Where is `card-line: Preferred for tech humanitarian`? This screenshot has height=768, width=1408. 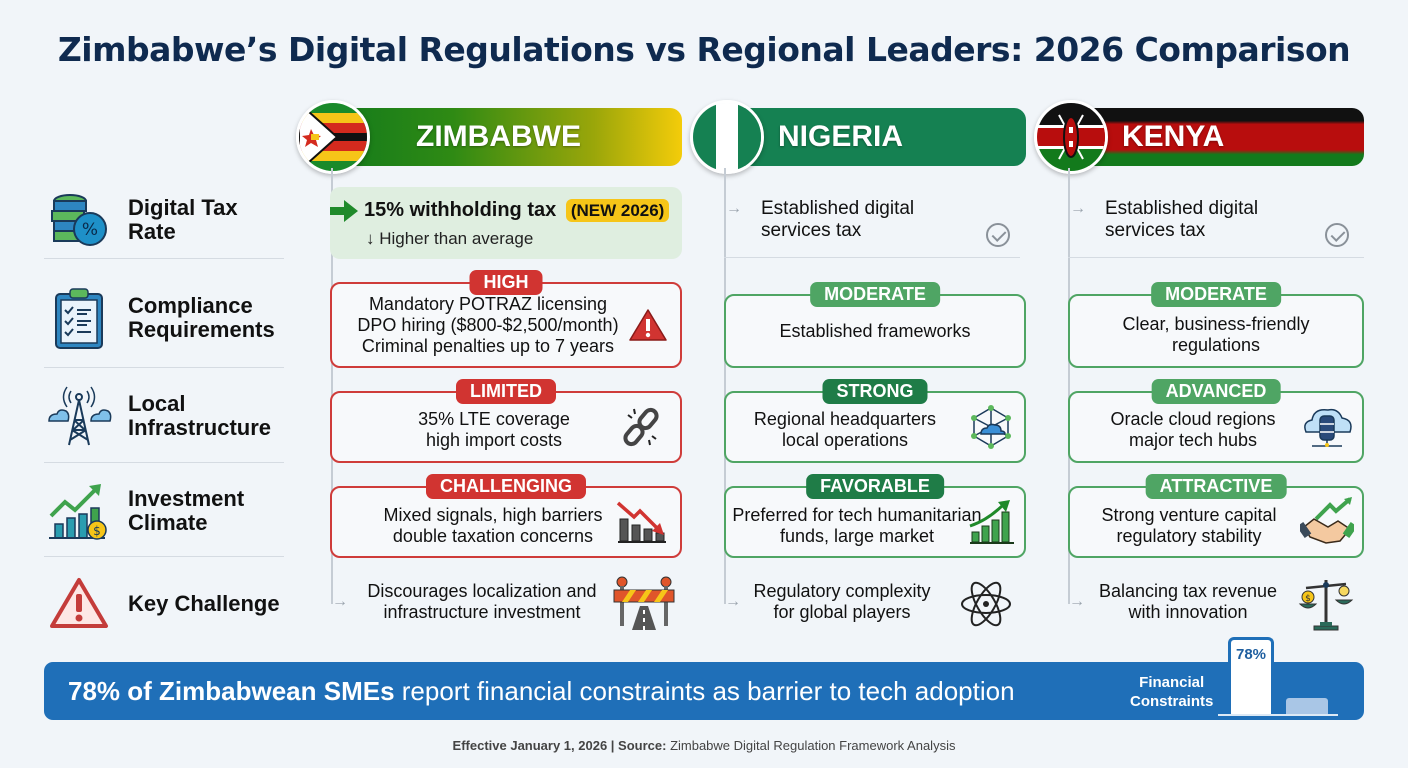 card-line: Preferred for tech humanitarian is located at coordinates (857, 515).